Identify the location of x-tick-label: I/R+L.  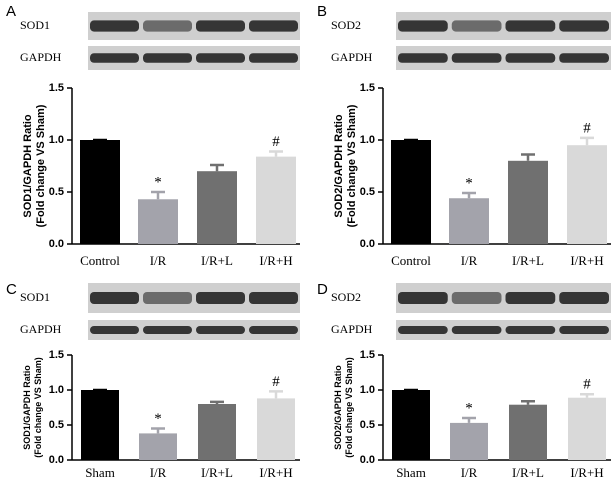
(217, 472).